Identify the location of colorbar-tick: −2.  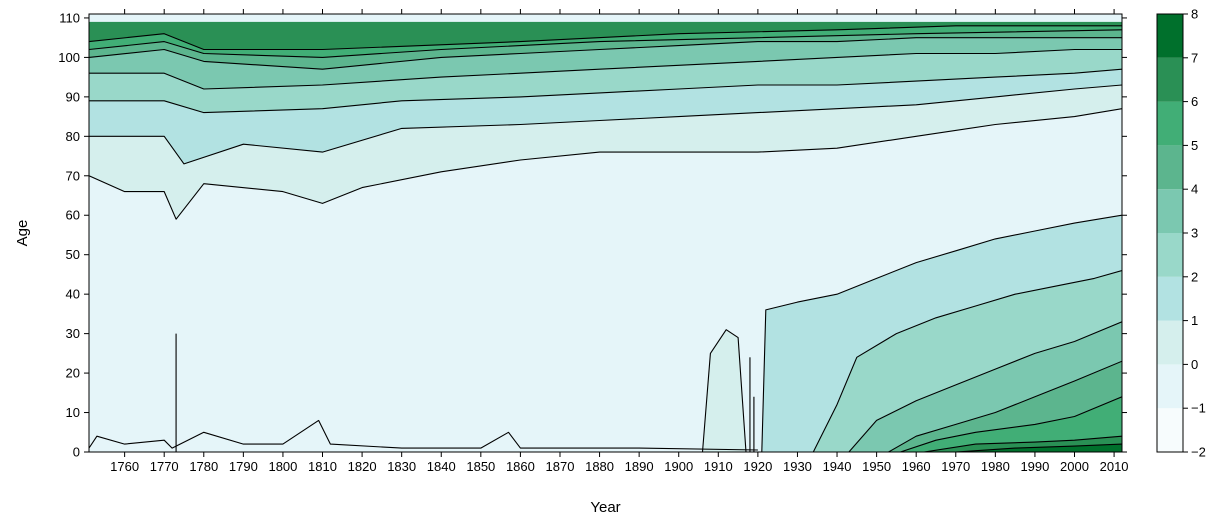
(1194, 452).